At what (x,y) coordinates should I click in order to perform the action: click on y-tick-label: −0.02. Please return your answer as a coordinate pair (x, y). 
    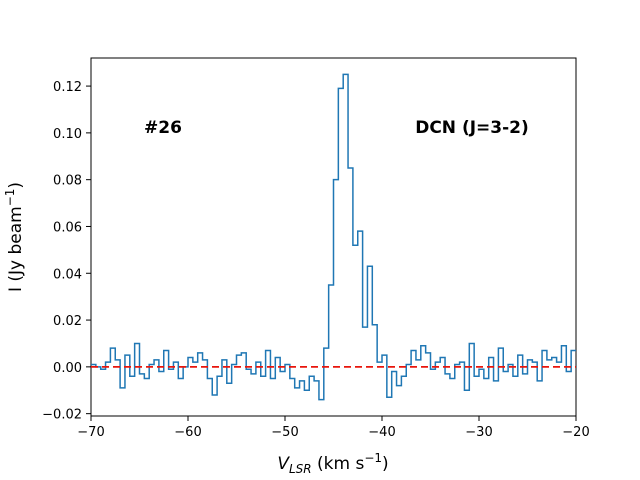
    Looking at the image, I should click on (62, 415).